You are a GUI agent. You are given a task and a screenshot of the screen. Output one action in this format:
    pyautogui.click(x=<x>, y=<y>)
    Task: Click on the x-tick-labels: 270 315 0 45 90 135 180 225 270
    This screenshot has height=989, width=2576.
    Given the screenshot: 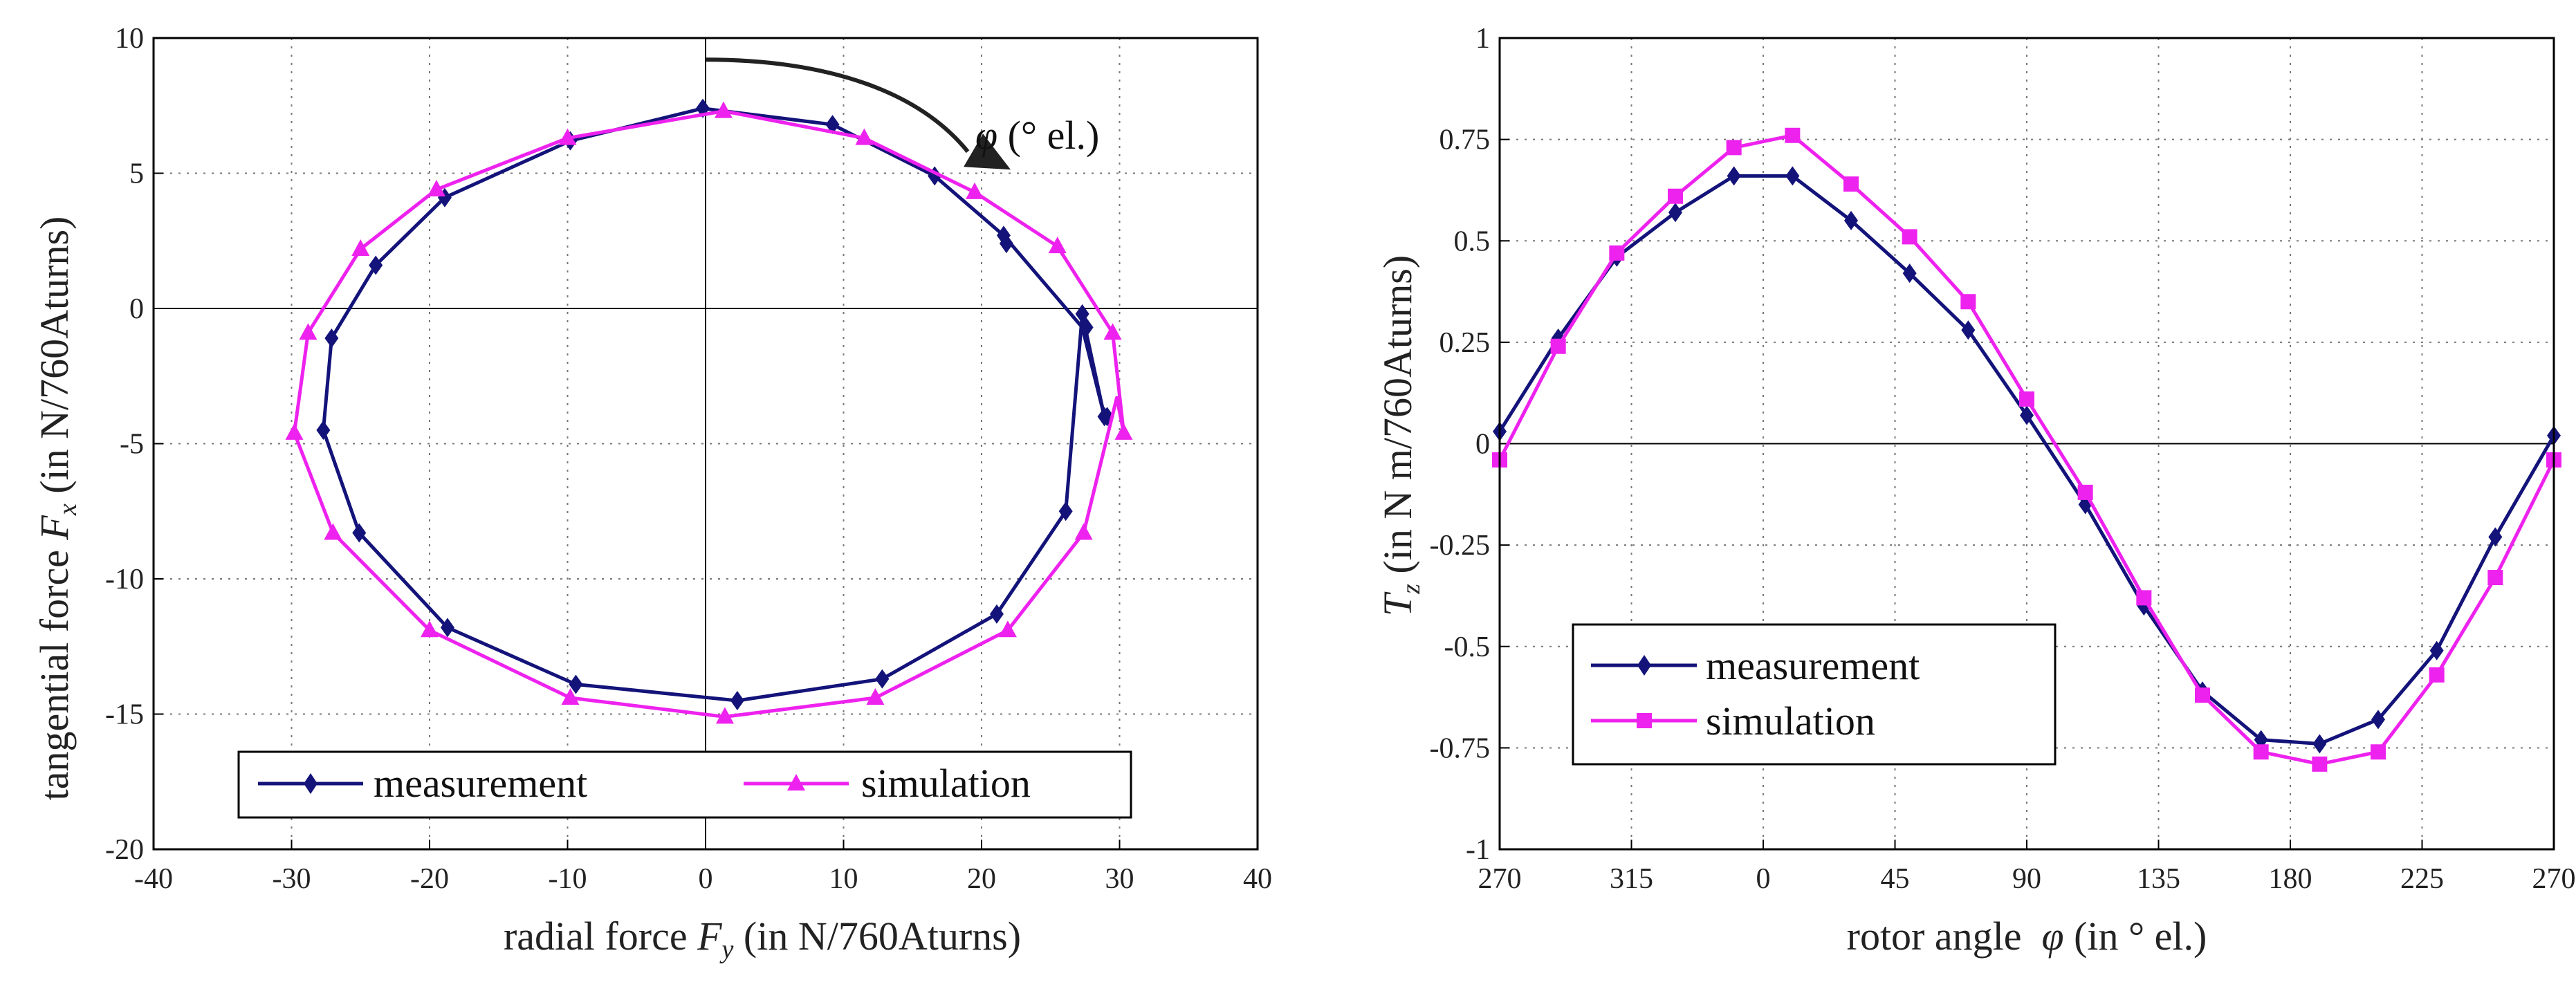 What is the action you would take?
    pyautogui.click(x=2027, y=879)
    